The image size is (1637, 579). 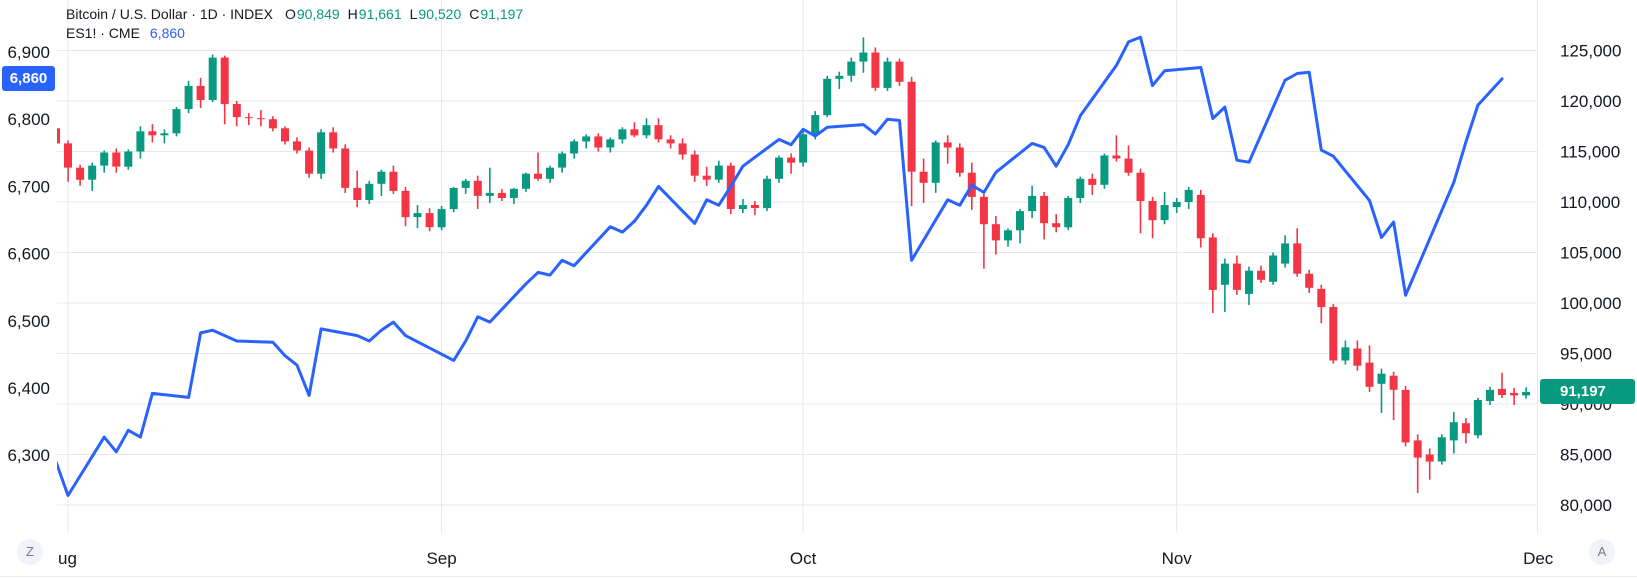 I want to click on right-axis-pane, so click(x=1587, y=289).